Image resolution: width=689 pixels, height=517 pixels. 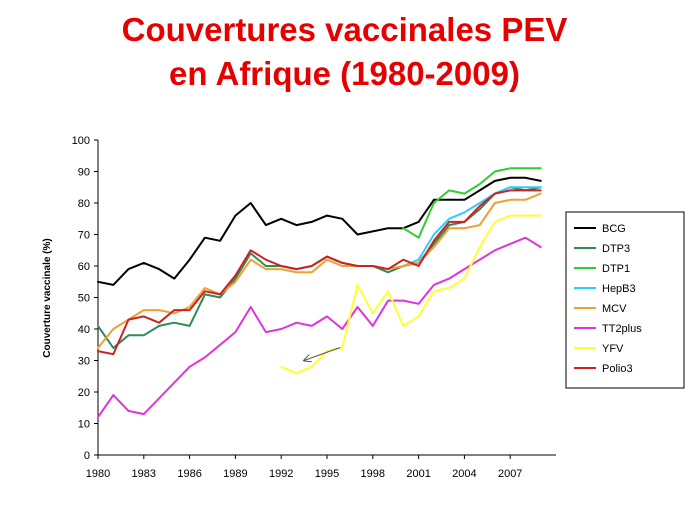 What do you see at coordinates (344, 73) in the screenshot?
I see `title-line-2: en Afrique (1980-2009)` at bounding box center [344, 73].